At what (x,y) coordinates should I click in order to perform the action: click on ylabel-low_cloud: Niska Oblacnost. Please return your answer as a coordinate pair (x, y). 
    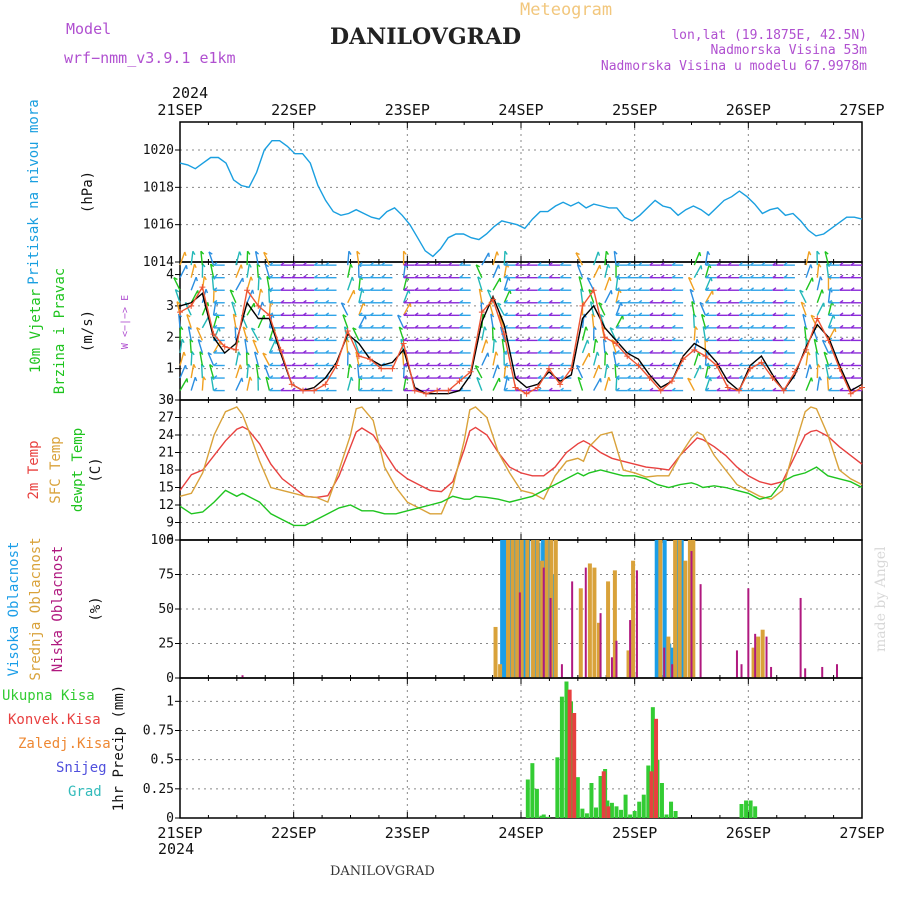
    Looking at the image, I should click on (58, 609).